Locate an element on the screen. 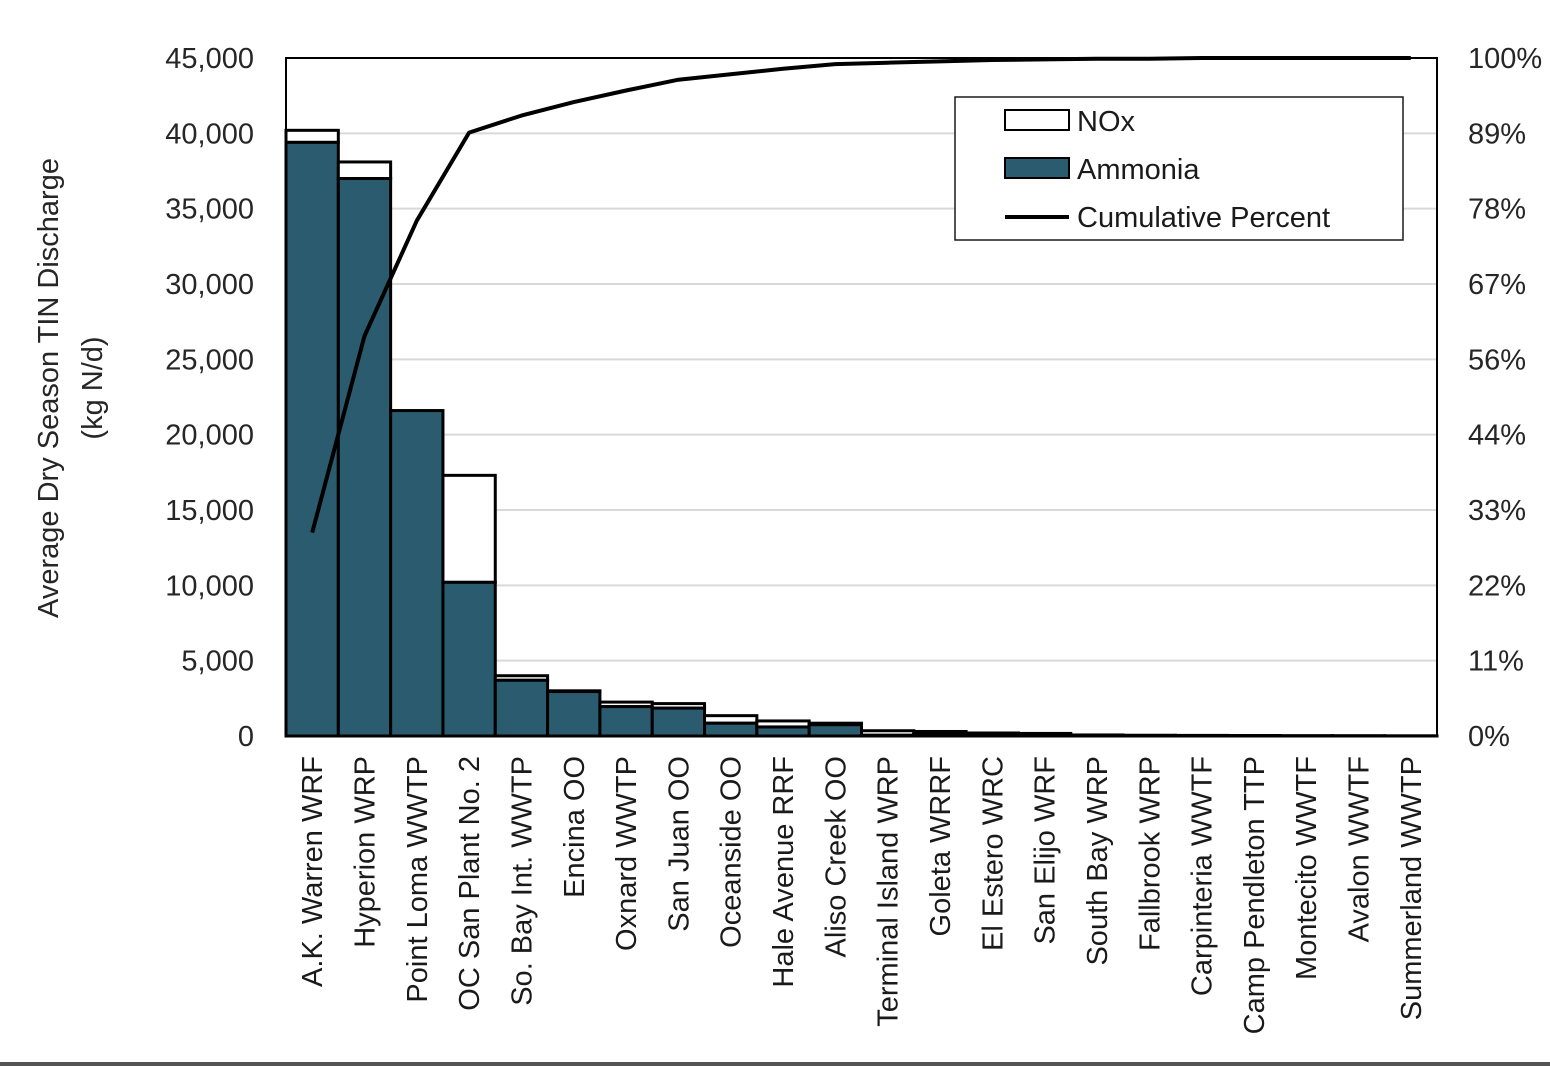 The width and height of the screenshot is (1550, 1066). y-tick-label: 25,000 is located at coordinates (209, 360).